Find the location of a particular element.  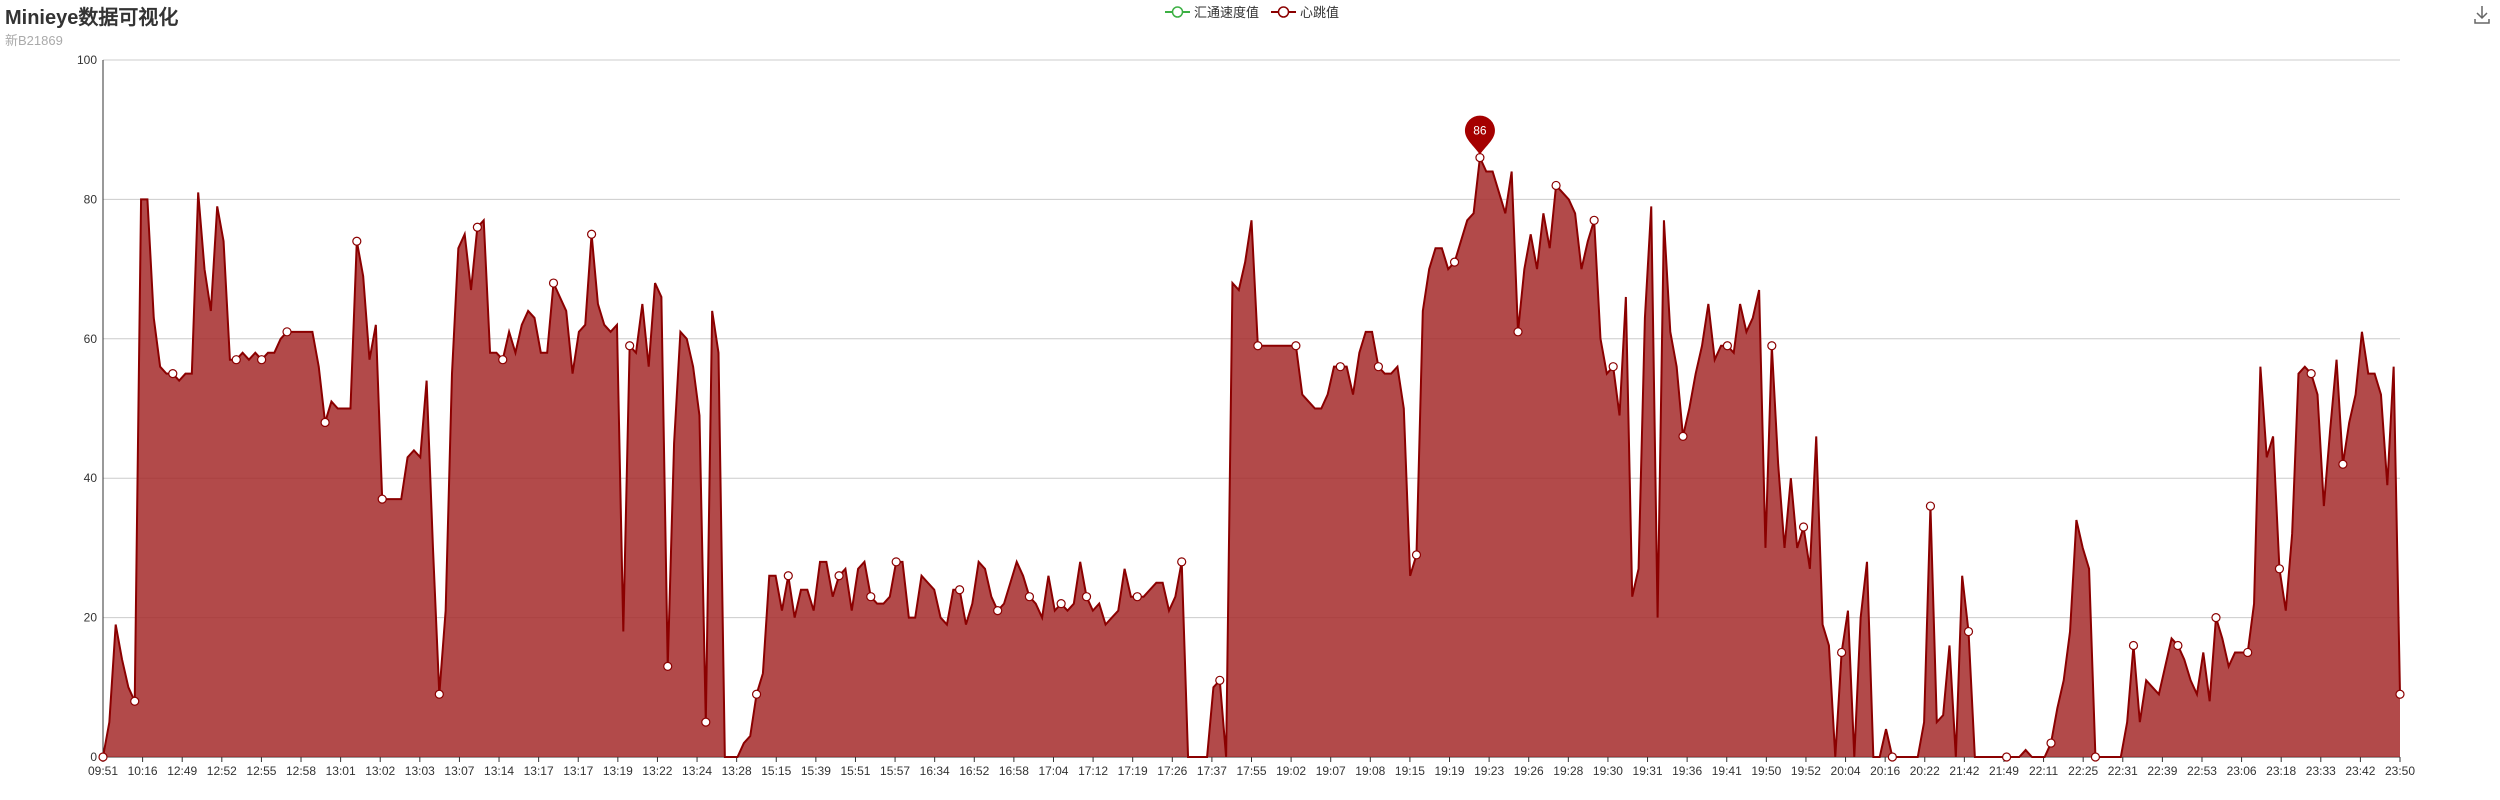

x-tick-label: 21:42 is located at coordinates (1964, 771).